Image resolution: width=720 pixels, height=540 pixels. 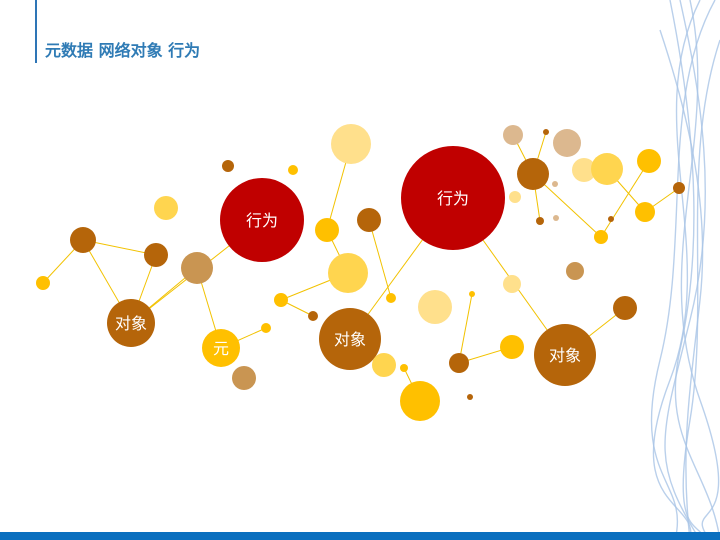 I want to click on title-accent-line, so click(x=36, y=31).